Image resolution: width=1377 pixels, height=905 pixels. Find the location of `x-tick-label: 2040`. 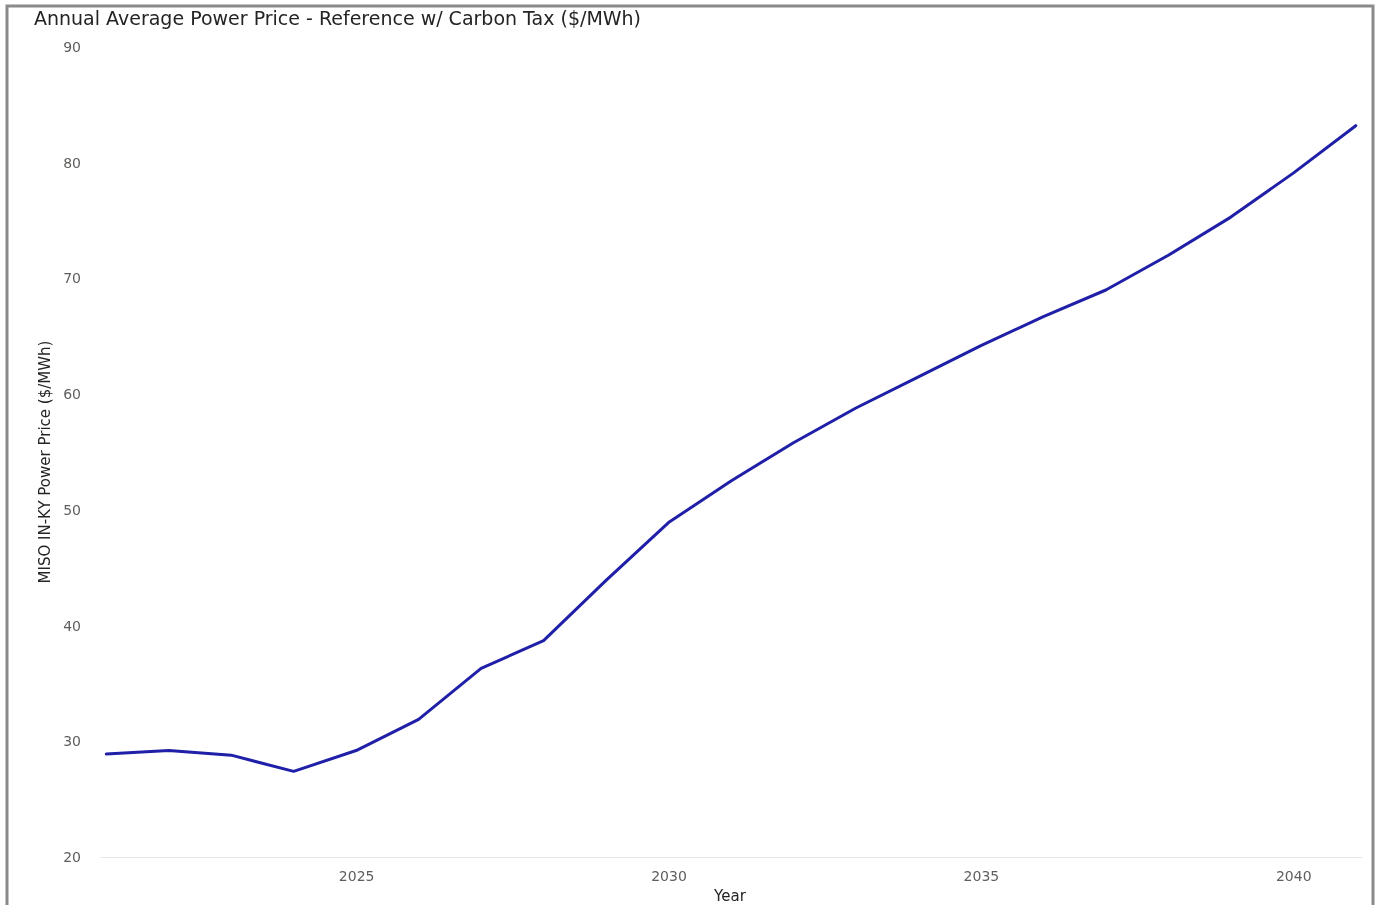

x-tick-label: 2040 is located at coordinates (1293, 875).